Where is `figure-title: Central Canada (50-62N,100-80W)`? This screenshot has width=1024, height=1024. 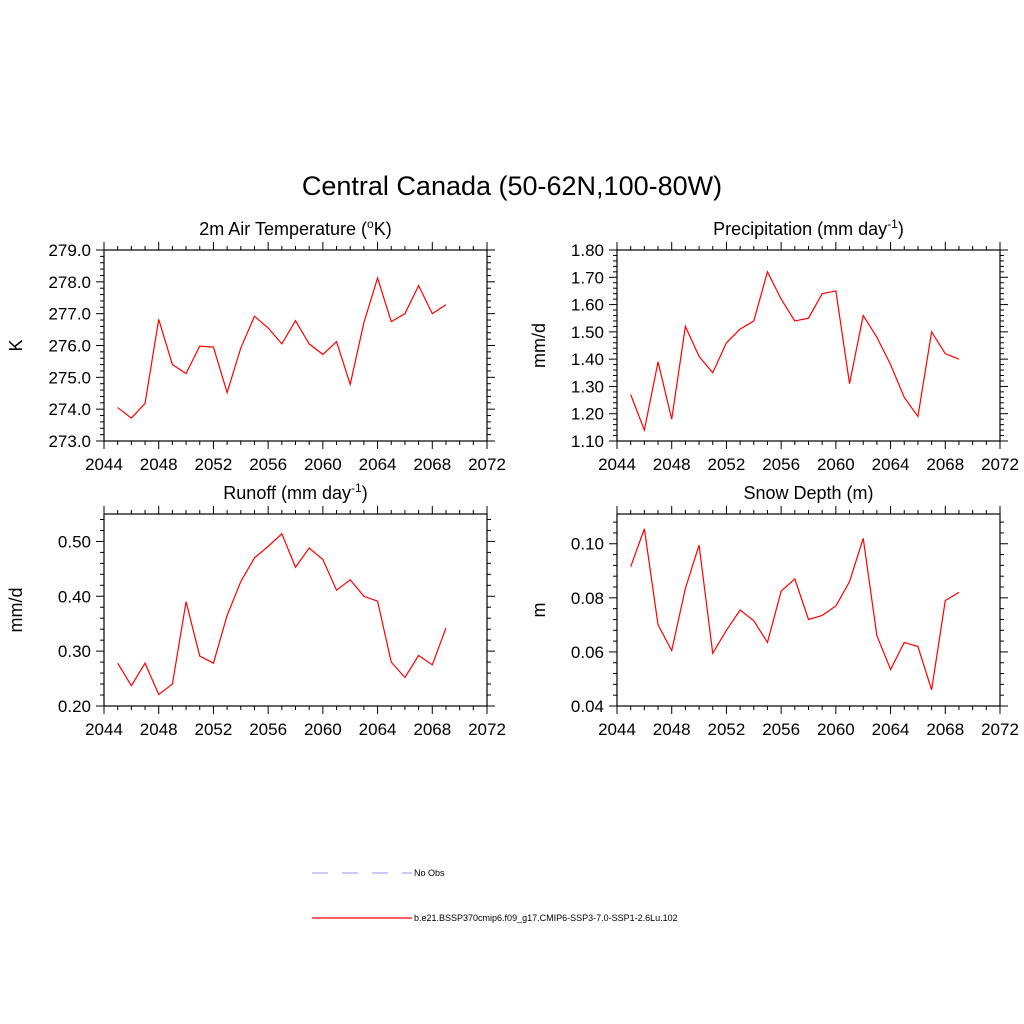 figure-title: Central Canada (50-62N,100-80W) is located at coordinates (512, 186).